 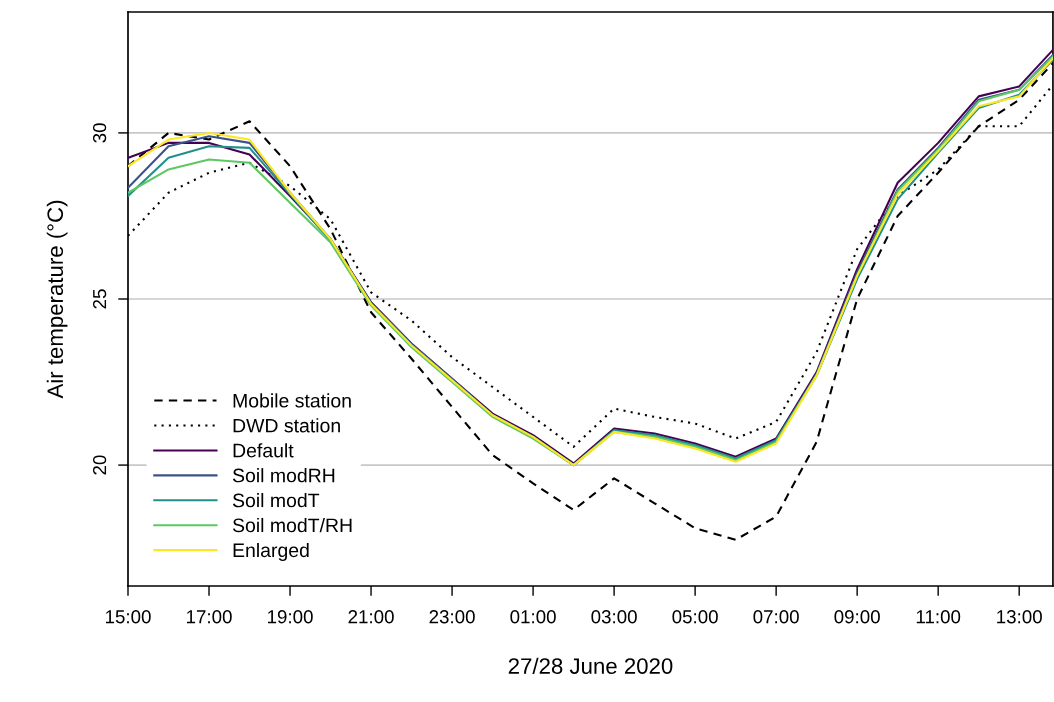 I want to click on x-tick-label: 03:00, so click(x=614, y=617).